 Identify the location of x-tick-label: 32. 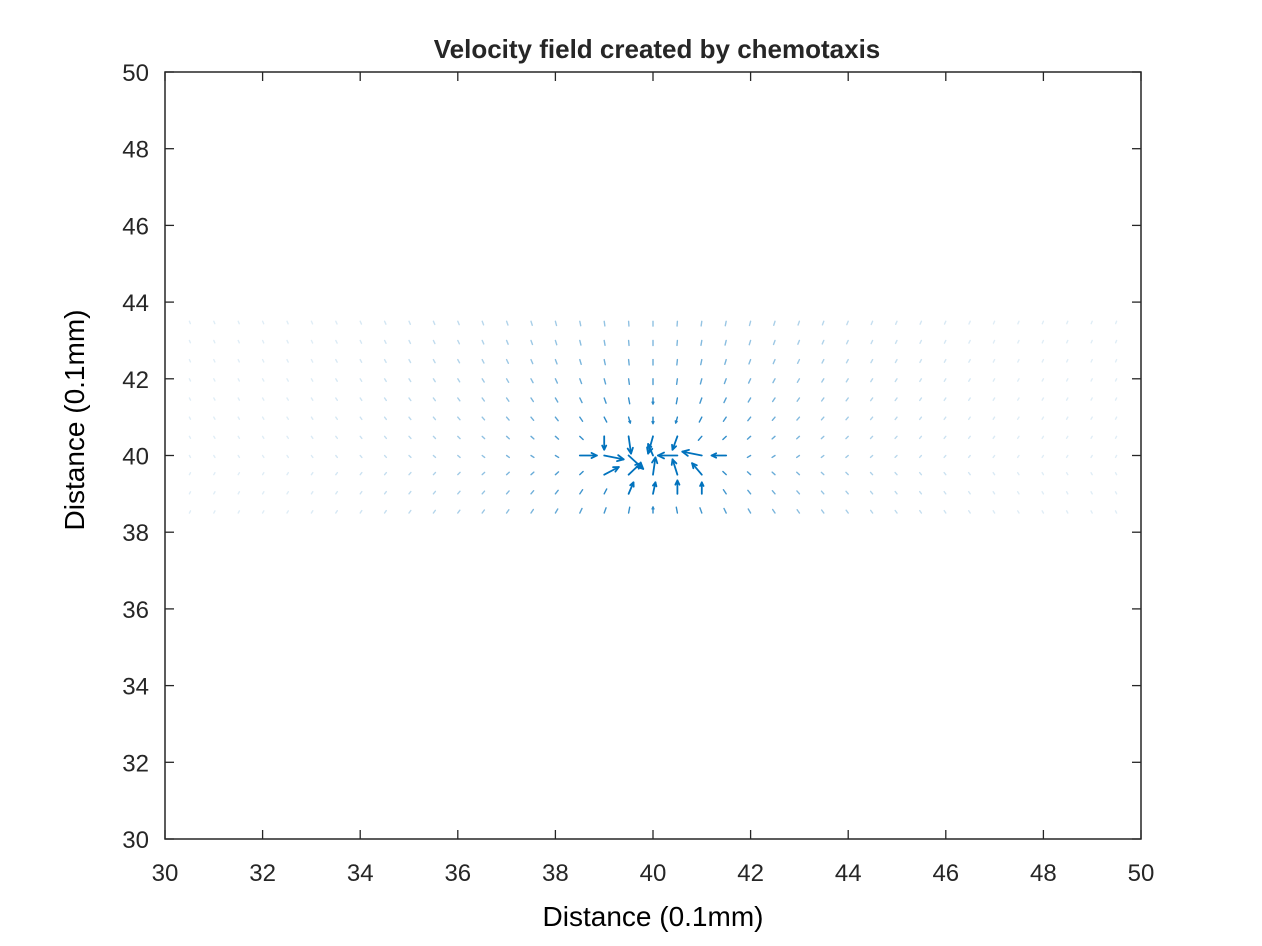
(262, 873).